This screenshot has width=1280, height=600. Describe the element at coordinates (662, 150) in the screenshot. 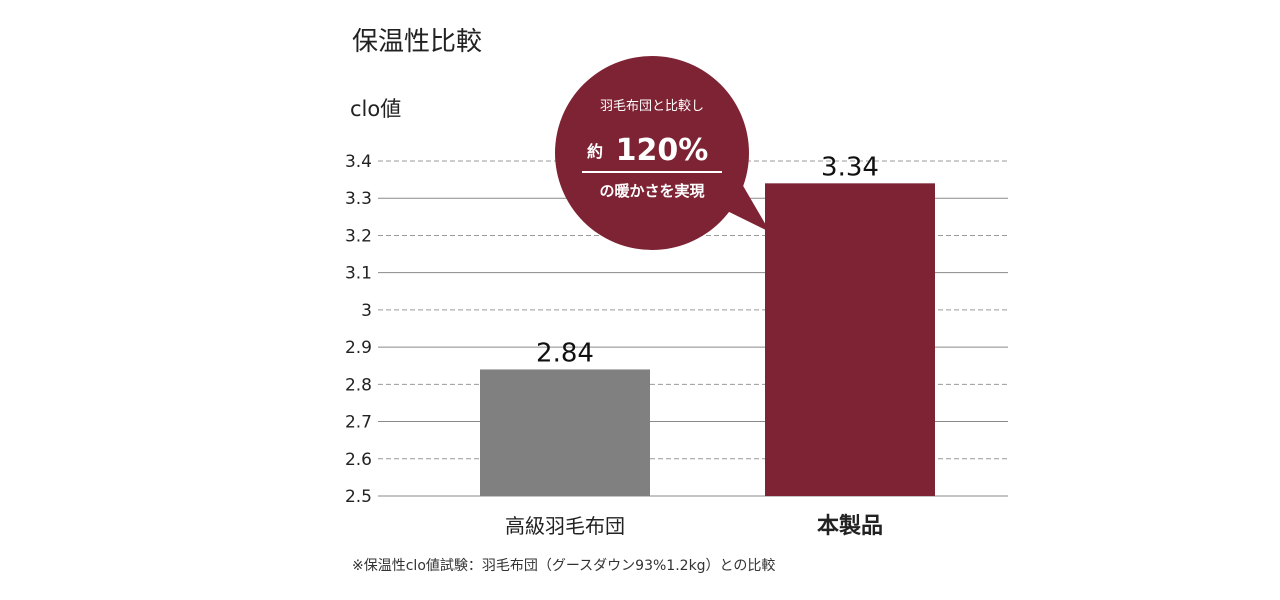

I see `callout-percent: 120%` at that location.